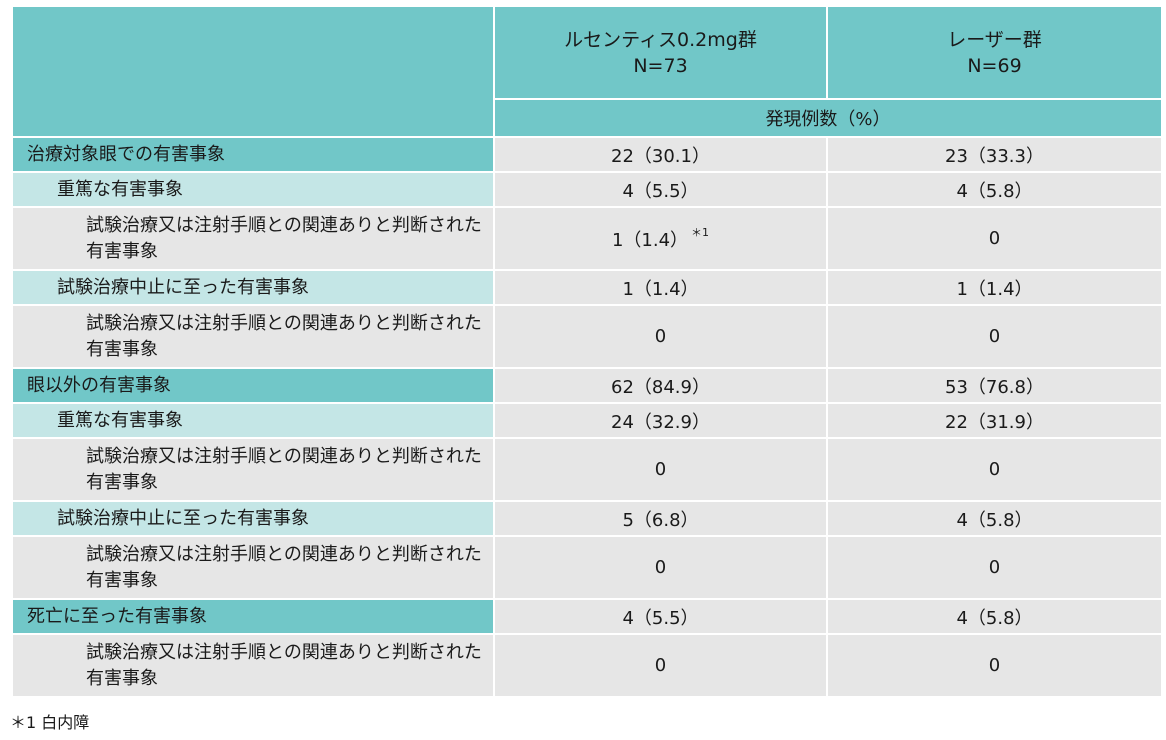  I want to click on footnote: ＊1 白内障, so click(50, 722).